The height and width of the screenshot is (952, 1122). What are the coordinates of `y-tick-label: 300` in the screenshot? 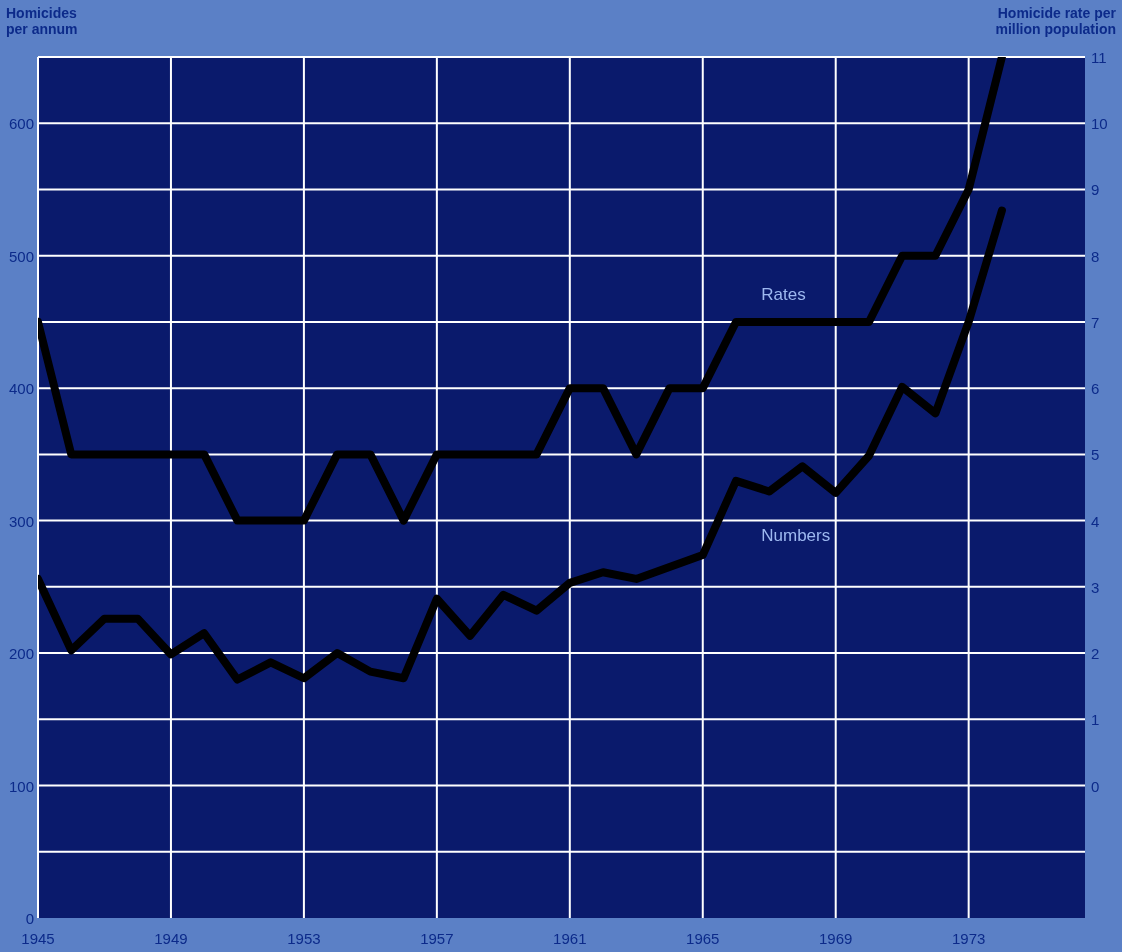 It's located at (21, 521).